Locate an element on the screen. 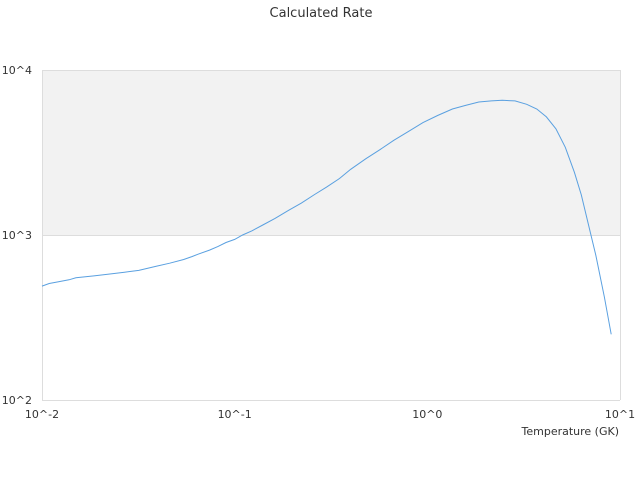 This screenshot has width=640, height=480. y-axis-ticks: 10^2 10^3 10^4 is located at coordinates (17, 235).